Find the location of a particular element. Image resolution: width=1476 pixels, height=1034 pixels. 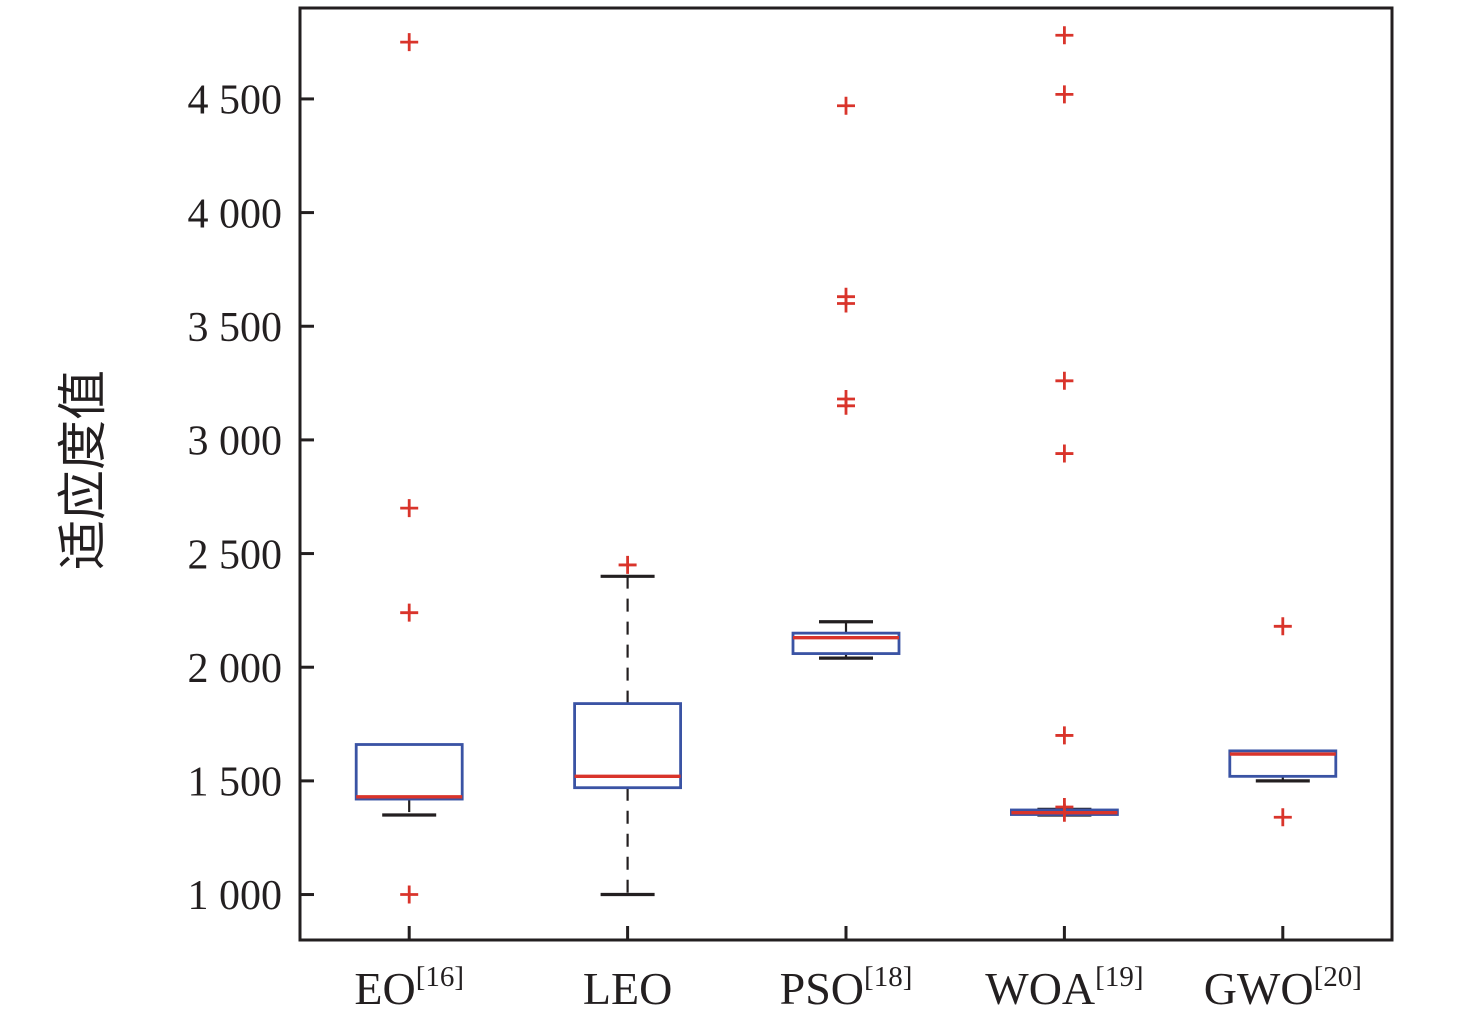

x-tick-label: PSO[18] is located at coordinates (846, 987).